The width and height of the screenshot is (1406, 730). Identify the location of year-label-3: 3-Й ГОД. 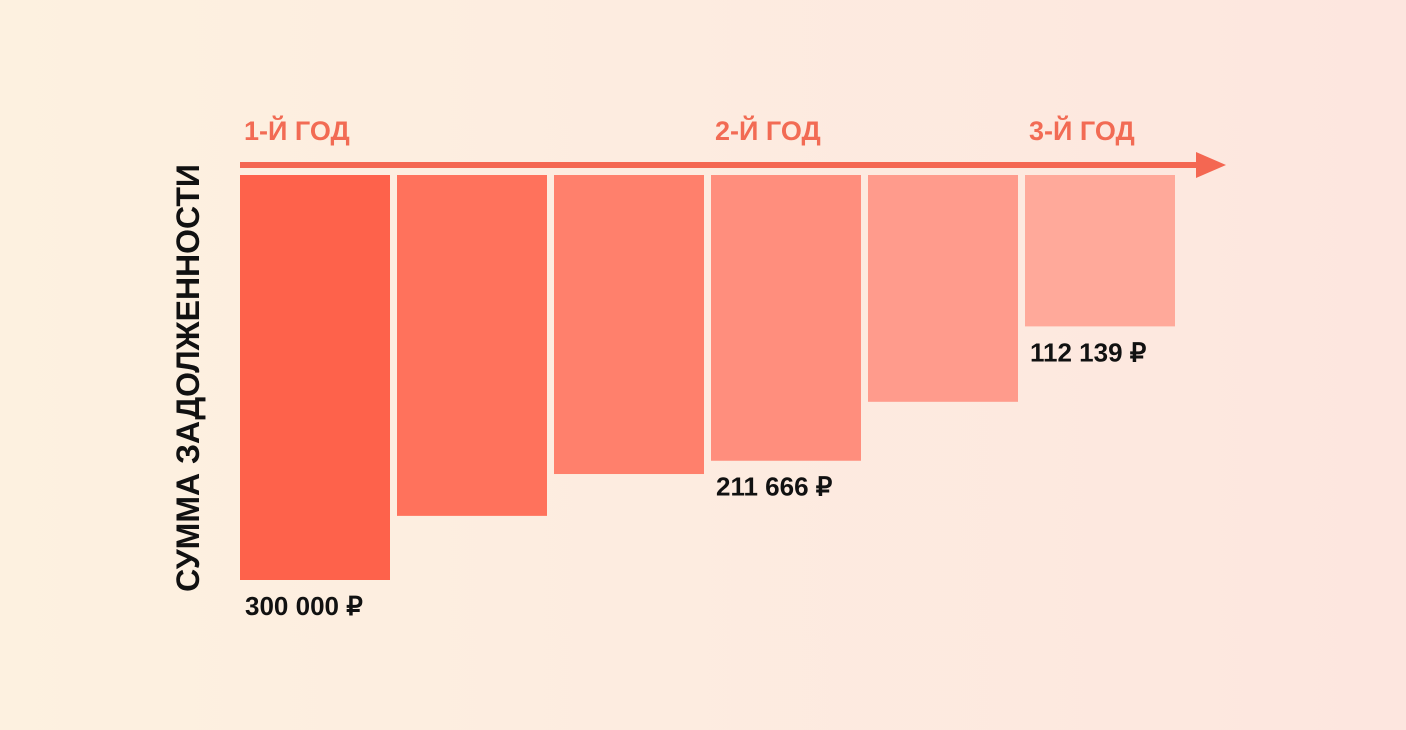
(1082, 130).